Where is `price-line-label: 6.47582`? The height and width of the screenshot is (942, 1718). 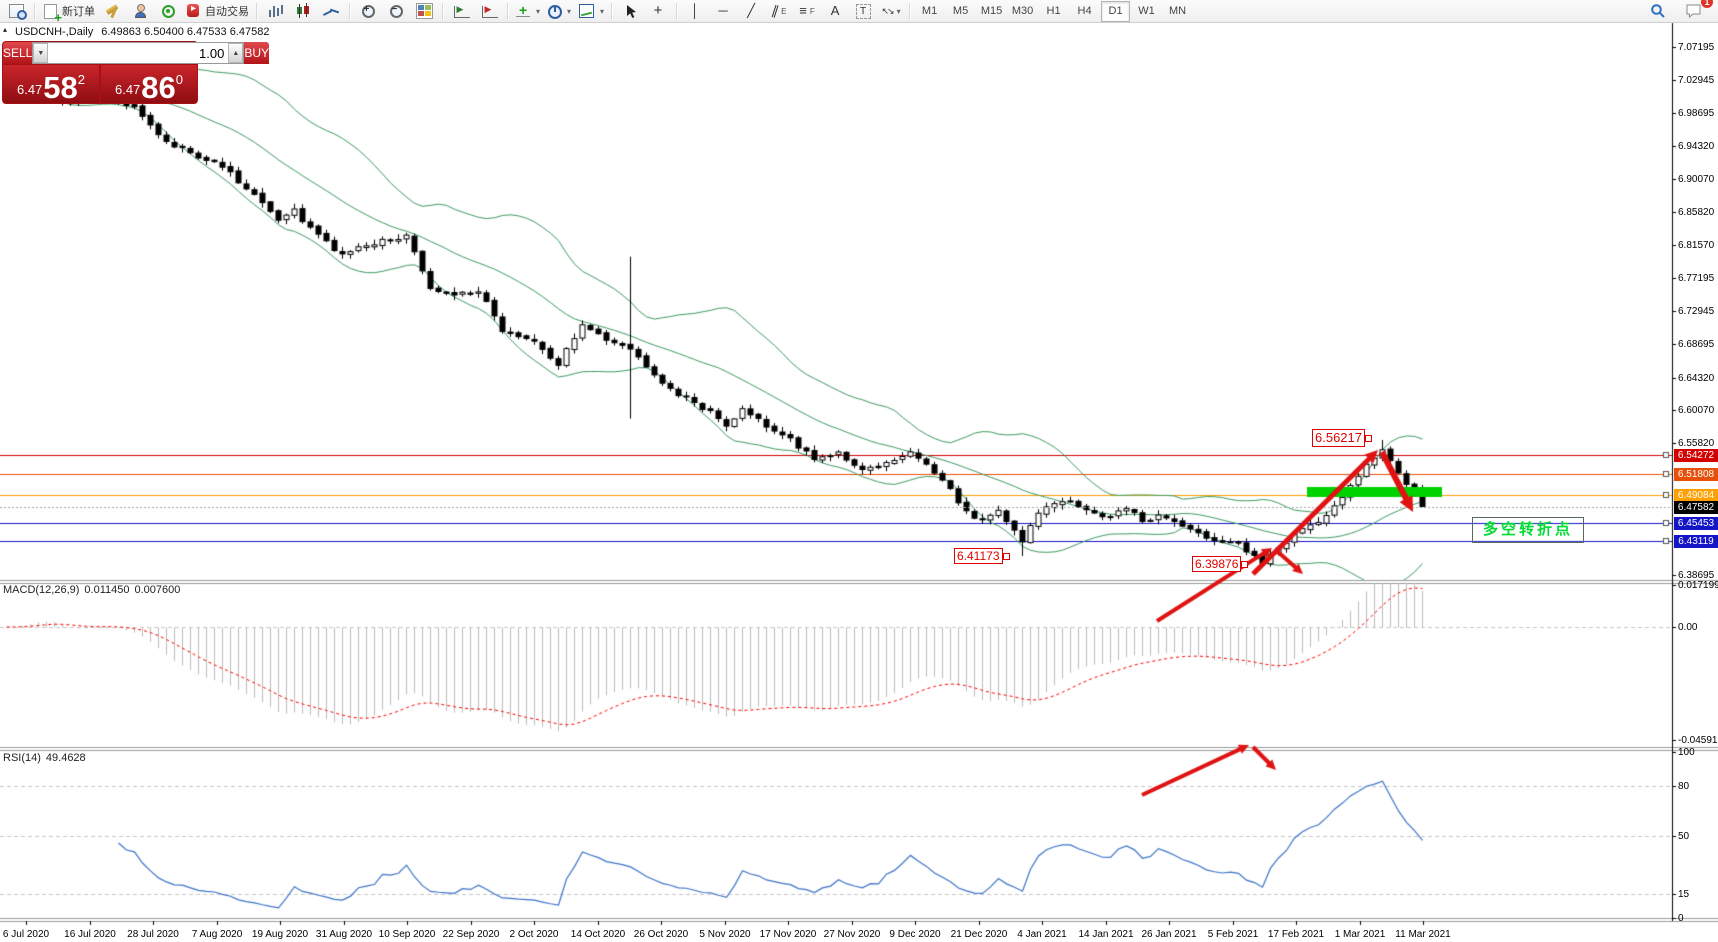
price-line-label: 6.47582 is located at coordinates (1696, 507).